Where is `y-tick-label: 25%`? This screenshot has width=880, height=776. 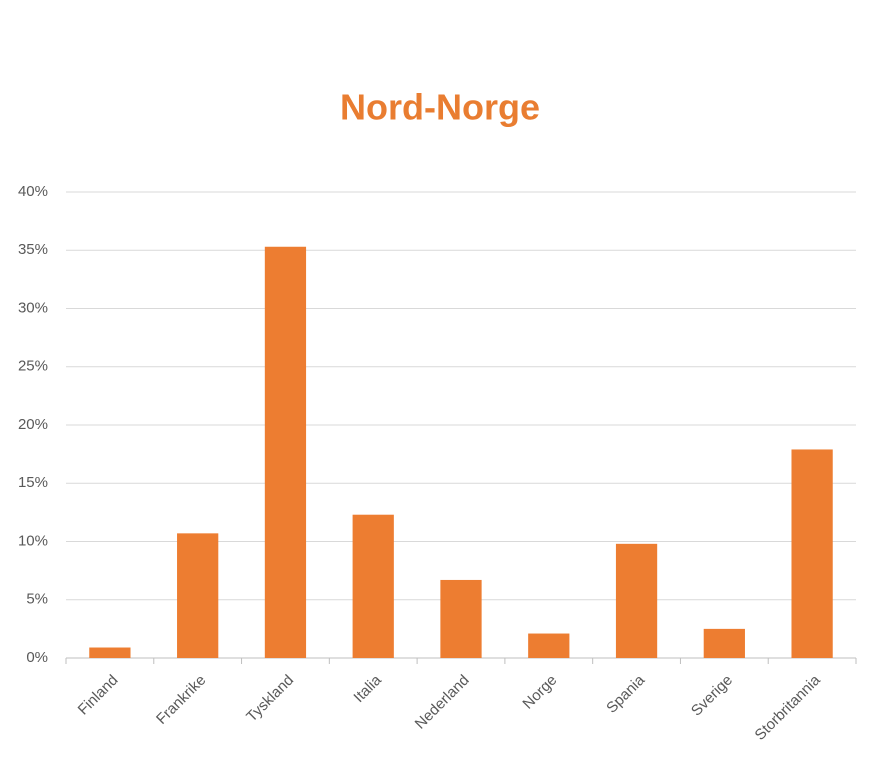 y-tick-label: 25% is located at coordinates (33, 366).